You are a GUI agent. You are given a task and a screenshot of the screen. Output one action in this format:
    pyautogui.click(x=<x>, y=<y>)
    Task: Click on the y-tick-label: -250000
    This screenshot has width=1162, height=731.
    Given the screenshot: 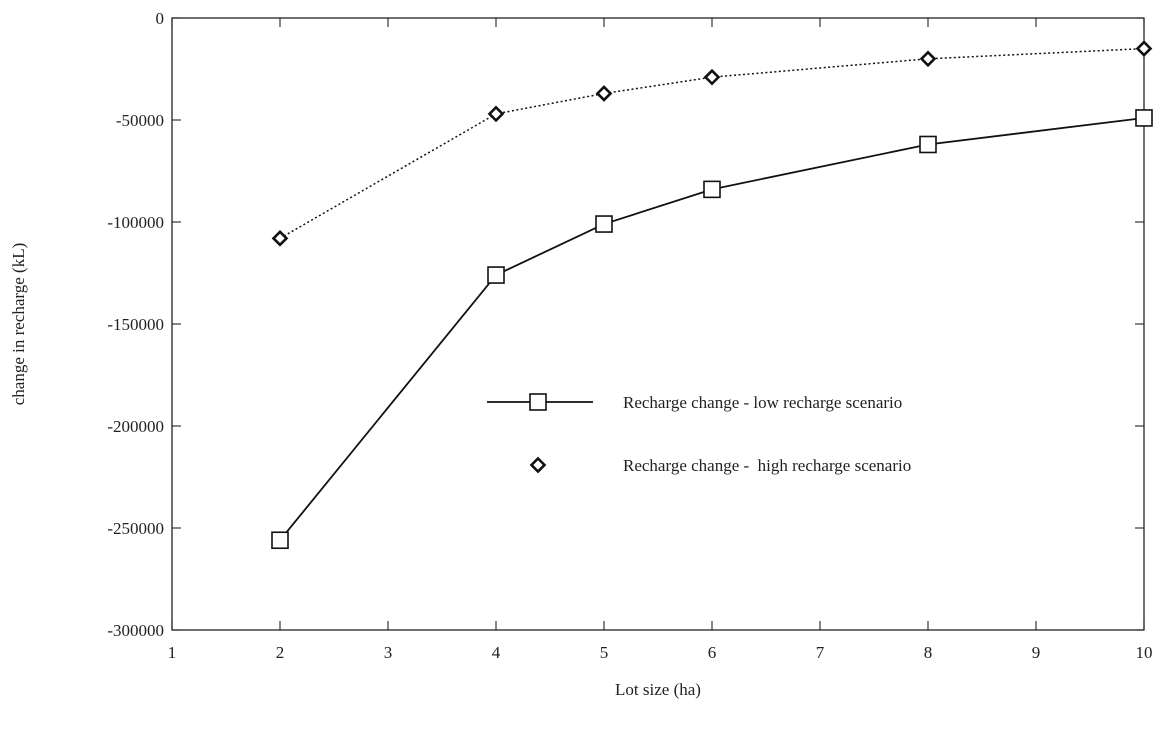 What is the action you would take?
    pyautogui.click(x=135, y=528)
    